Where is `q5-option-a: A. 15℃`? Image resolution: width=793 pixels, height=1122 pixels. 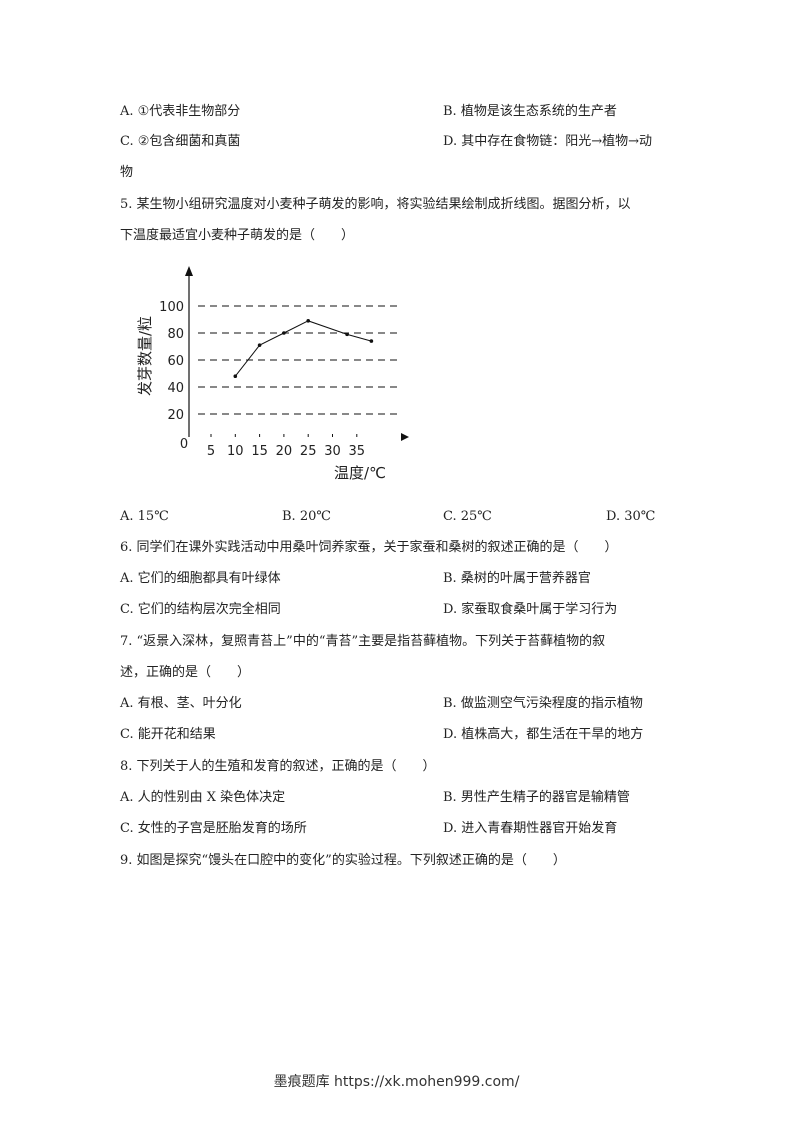 q5-option-a: A. 15℃ is located at coordinates (144, 516).